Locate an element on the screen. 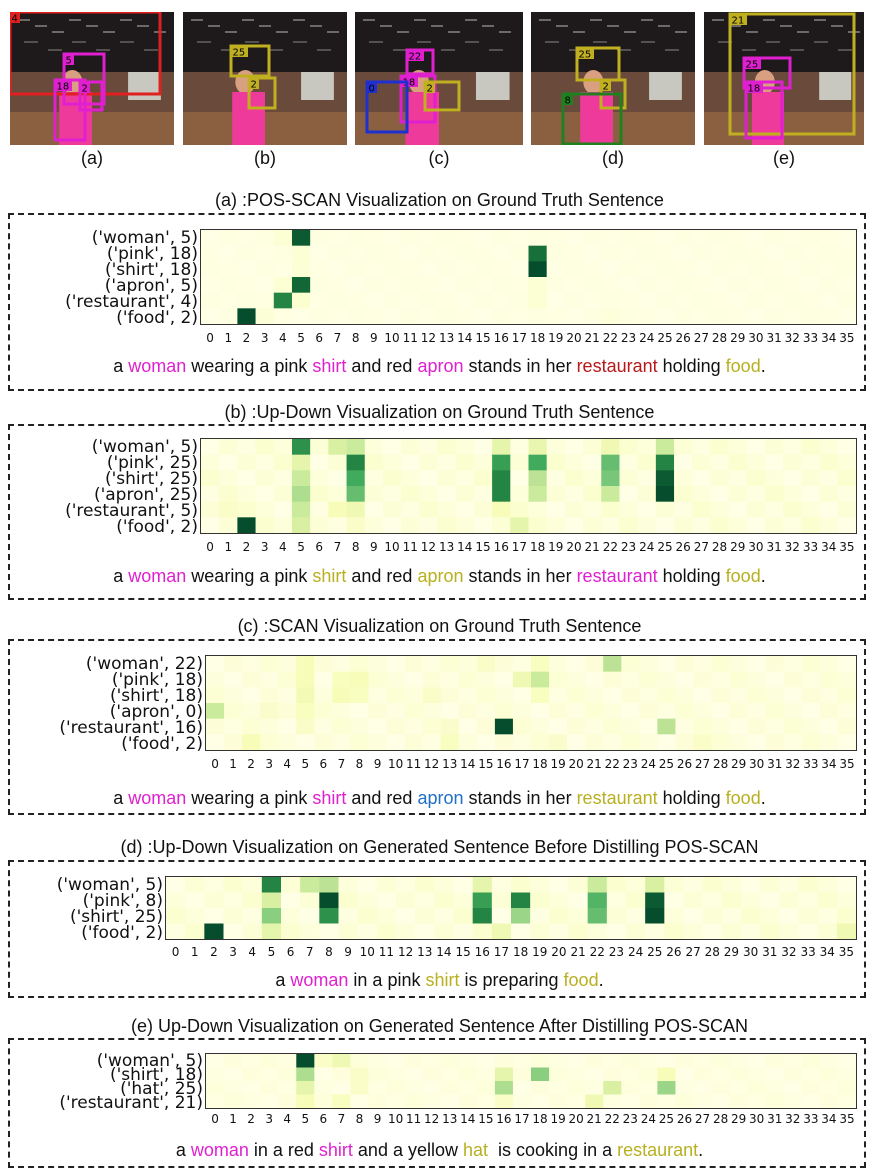 The width and height of the screenshot is (879, 1168). highlighted-word: food is located at coordinates (743, 798).